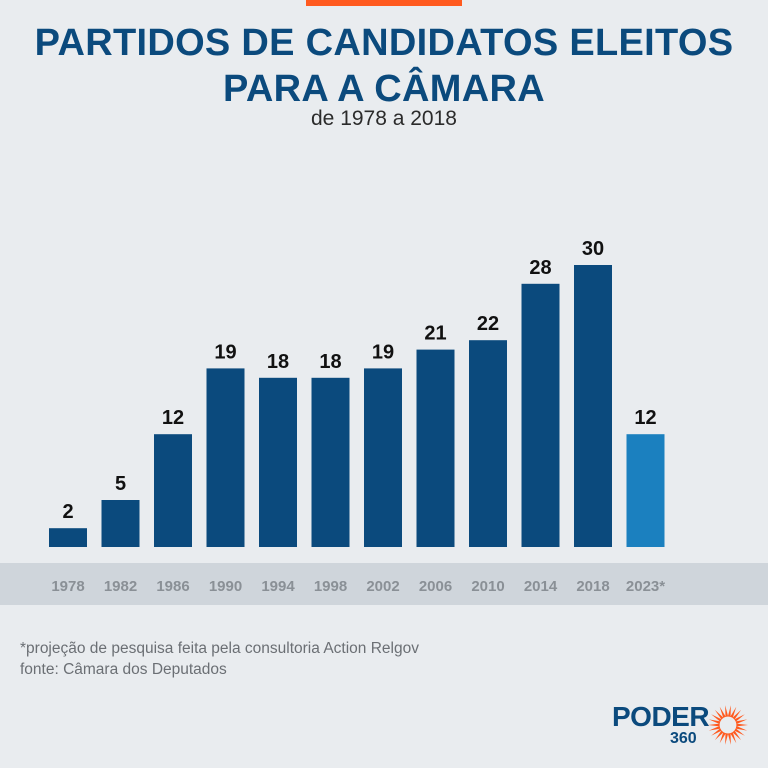  What do you see at coordinates (645, 418) in the screenshot?
I see `value-label-2023-projection: 12` at bounding box center [645, 418].